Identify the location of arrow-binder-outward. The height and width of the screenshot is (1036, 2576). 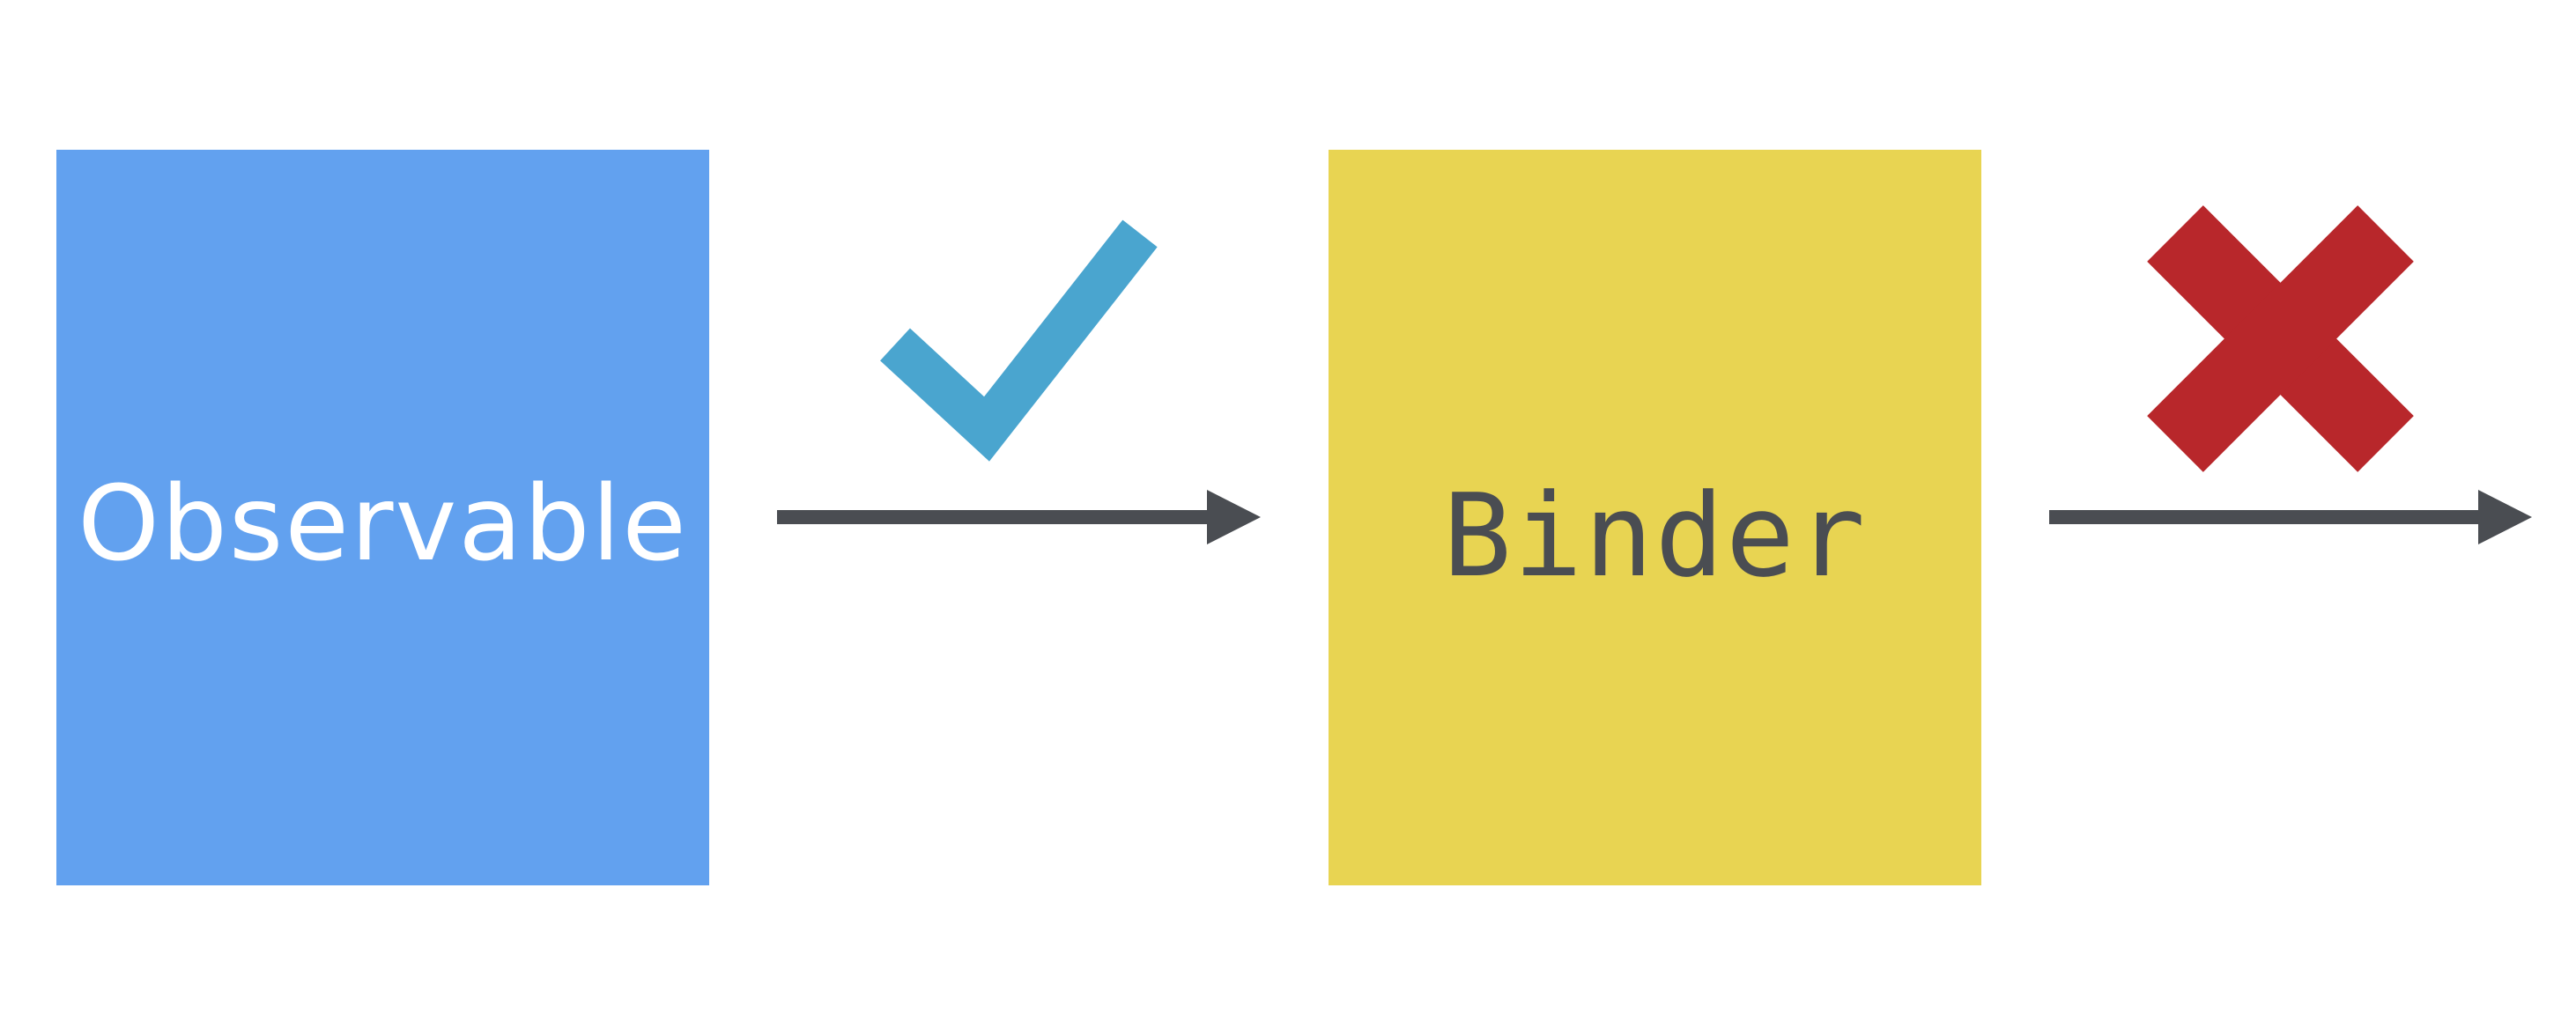
(2291, 517).